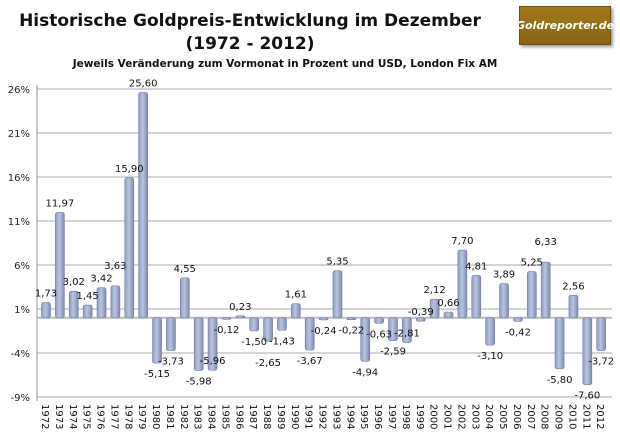 The image size is (620, 432). Describe the element at coordinates (502, 416) in the screenshot. I see `x-tick-label: 2005` at that location.